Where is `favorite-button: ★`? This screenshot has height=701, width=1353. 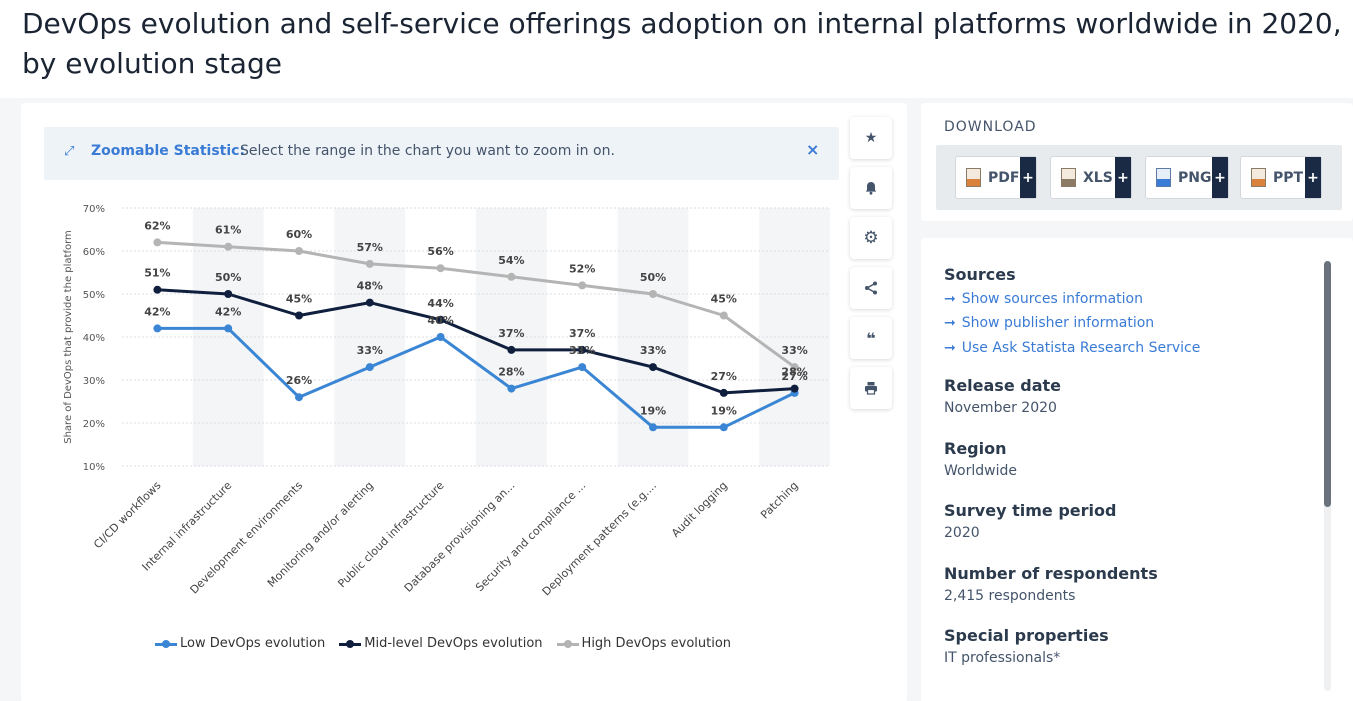 favorite-button: ★ is located at coordinates (871, 138).